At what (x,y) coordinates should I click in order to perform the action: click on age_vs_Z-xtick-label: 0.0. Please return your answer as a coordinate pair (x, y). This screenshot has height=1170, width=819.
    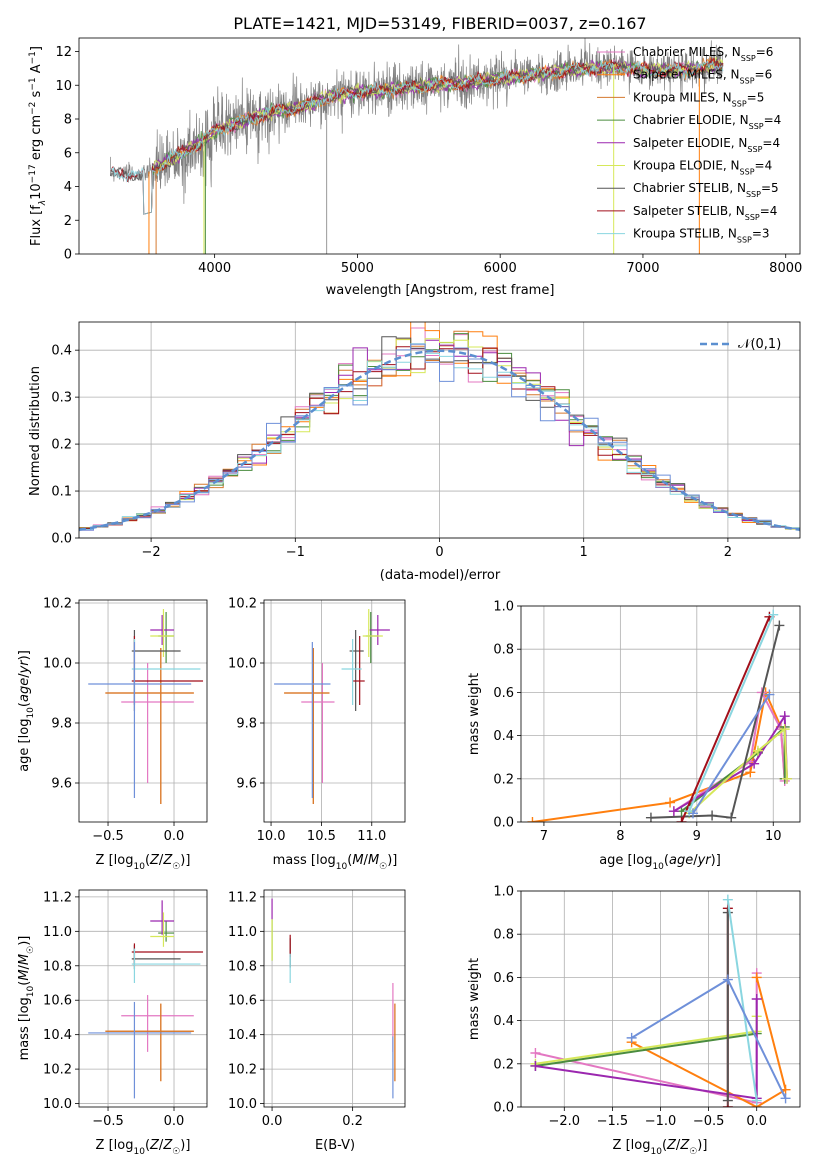
    Looking at the image, I should click on (174, 836).